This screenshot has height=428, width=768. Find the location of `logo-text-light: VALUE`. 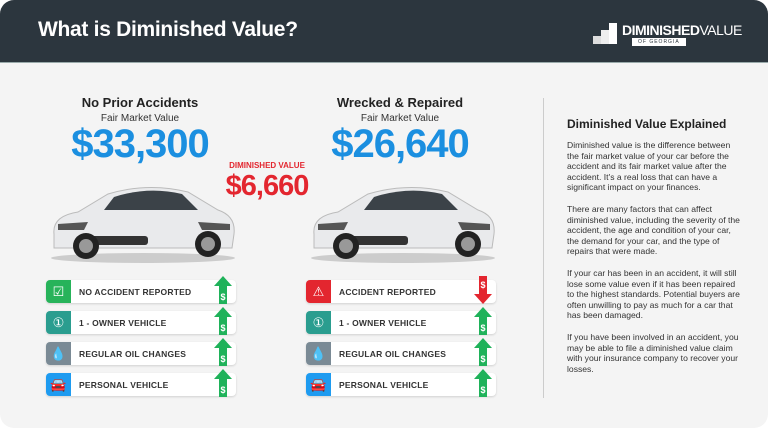

logo-text-light: VALUE is located at coordinates (720, 30).